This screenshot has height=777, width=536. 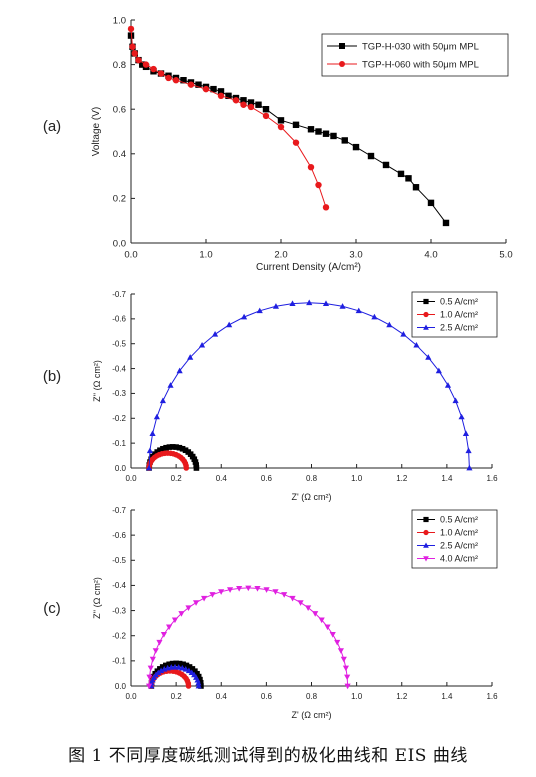 I want to click on x-tick-label: 0.2, so click(x=177, y=478).